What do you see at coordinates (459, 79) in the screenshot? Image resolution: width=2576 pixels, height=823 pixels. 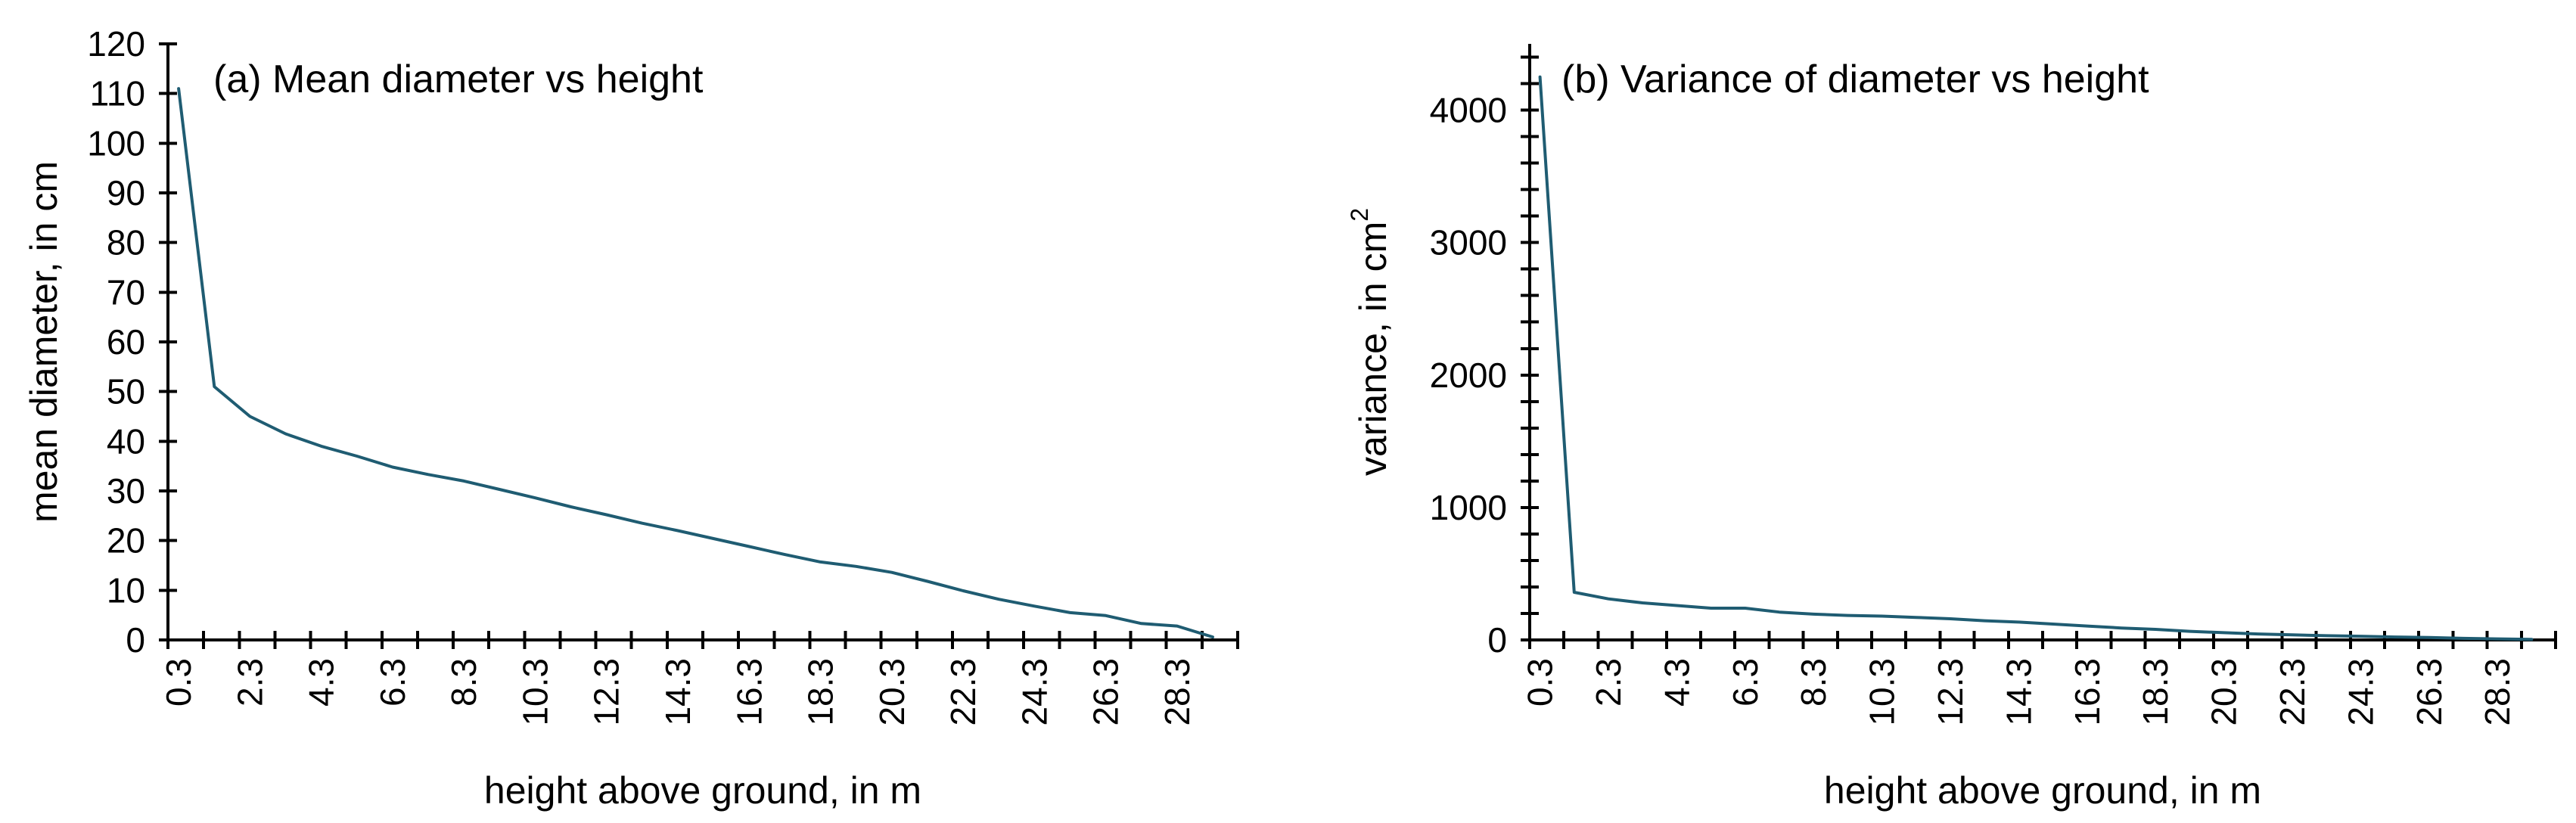 I see `chart-title: (a) Mean diameter vs height` at bounding box center [459, 79].